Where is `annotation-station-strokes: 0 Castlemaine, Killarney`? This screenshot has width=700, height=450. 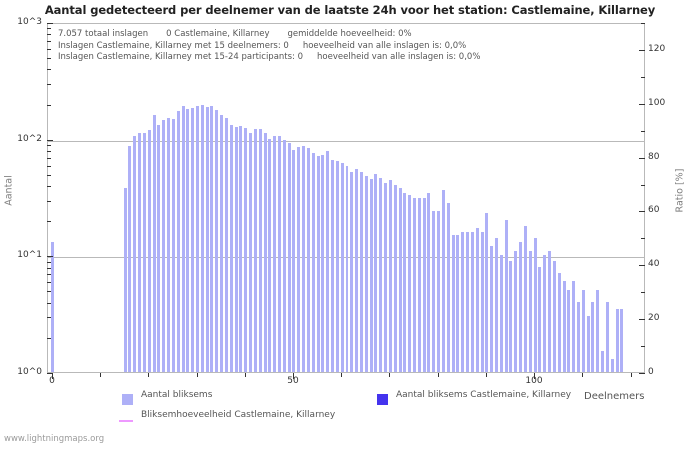
annotation-station-strokes: 0 Castlemaine, Killarney is located at coordinates (218, 34).